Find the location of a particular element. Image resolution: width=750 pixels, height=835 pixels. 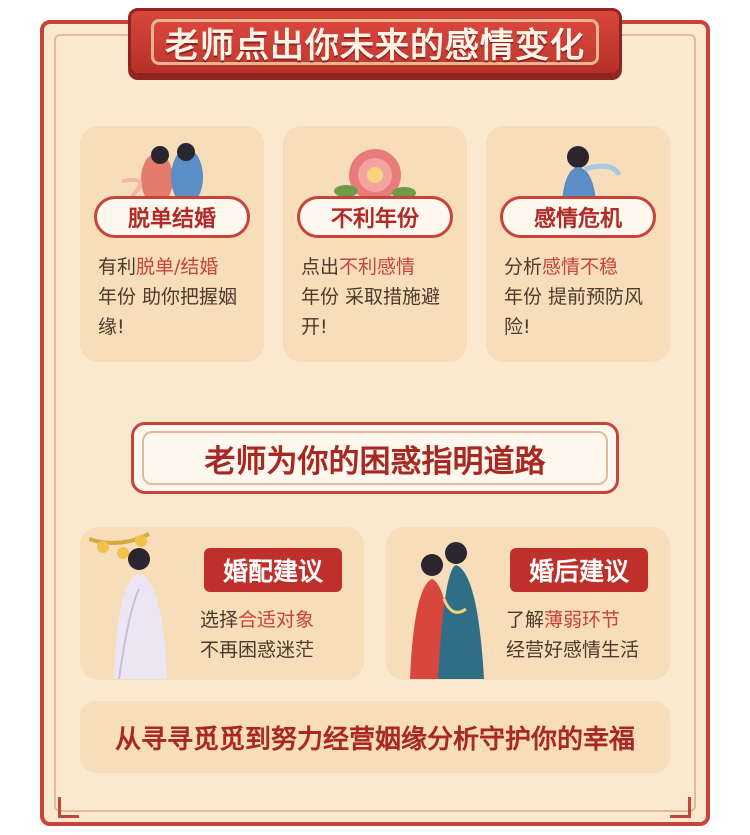

footer-slogan-bar: 从寻寻觅觅到努力经营姻缘分析守护你的幸福 is located at coordinates (375, 737).